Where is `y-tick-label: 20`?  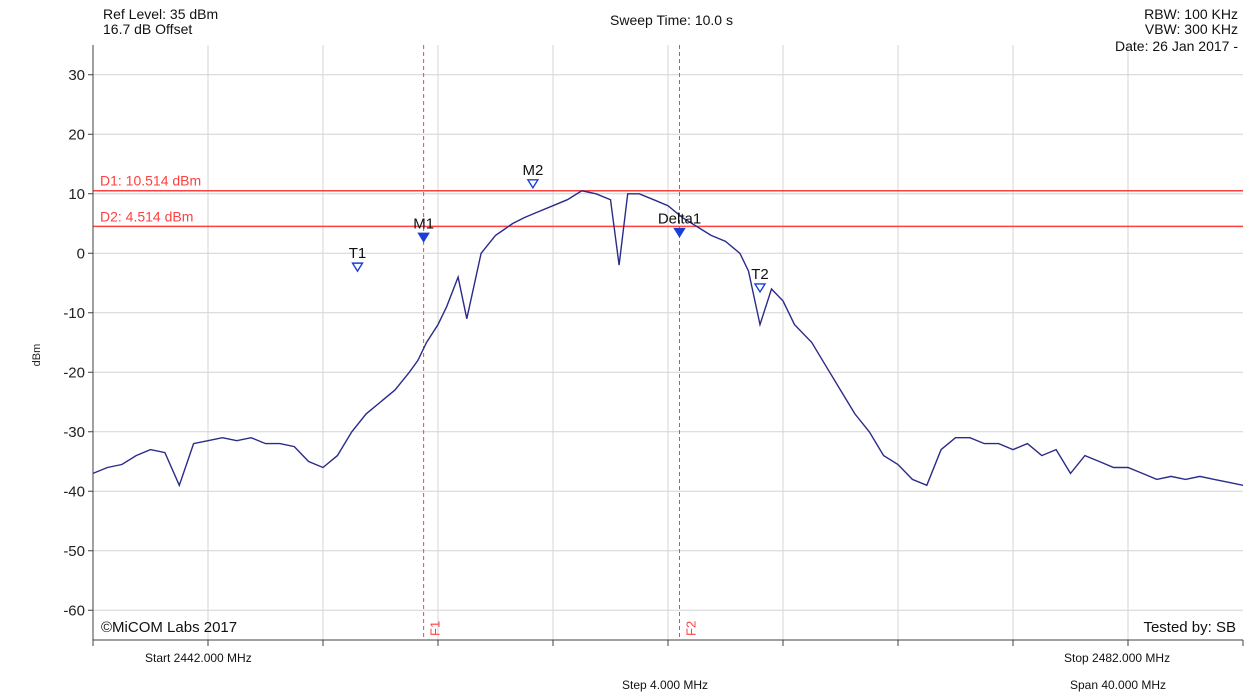 y-tick-label: 20 is located at coordinates (76, 134).